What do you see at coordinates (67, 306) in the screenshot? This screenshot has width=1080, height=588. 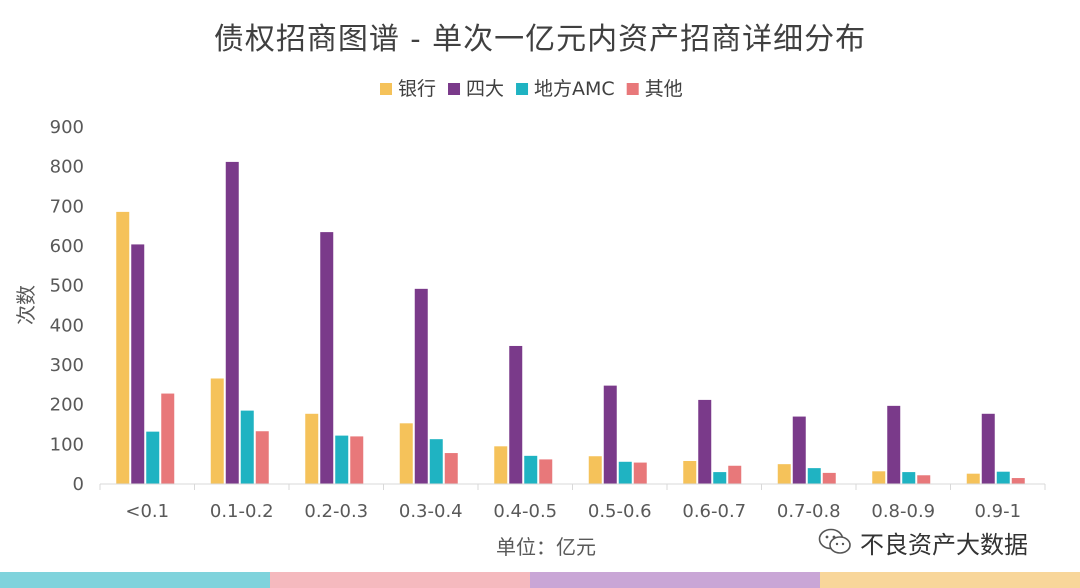 I see `y-axis: 0 100 200 300 400 500 600 700 800 900` at bounding box center [67, 306].